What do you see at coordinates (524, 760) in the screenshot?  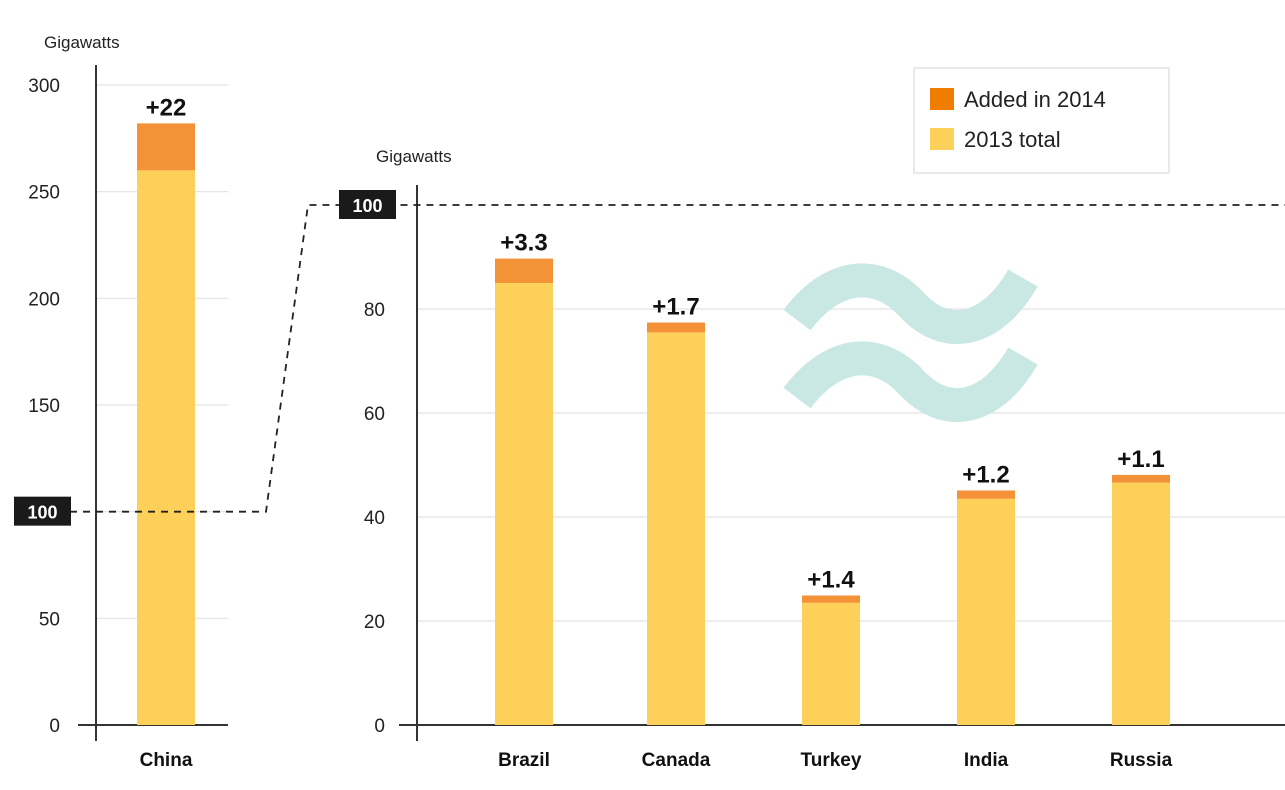 I see `x-tick-label: Brazil` at bounding box center [524, 760].